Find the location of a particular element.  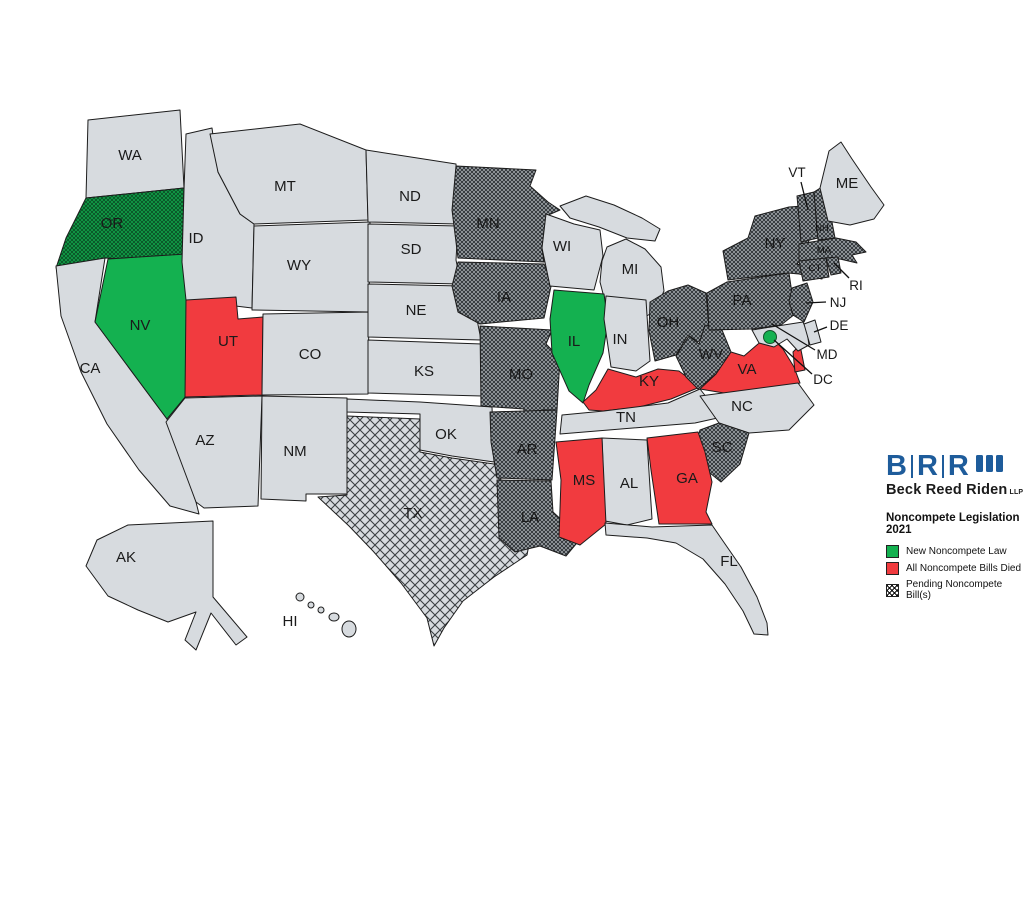

state-label-ne: NE is located at coordinates (416, 310).